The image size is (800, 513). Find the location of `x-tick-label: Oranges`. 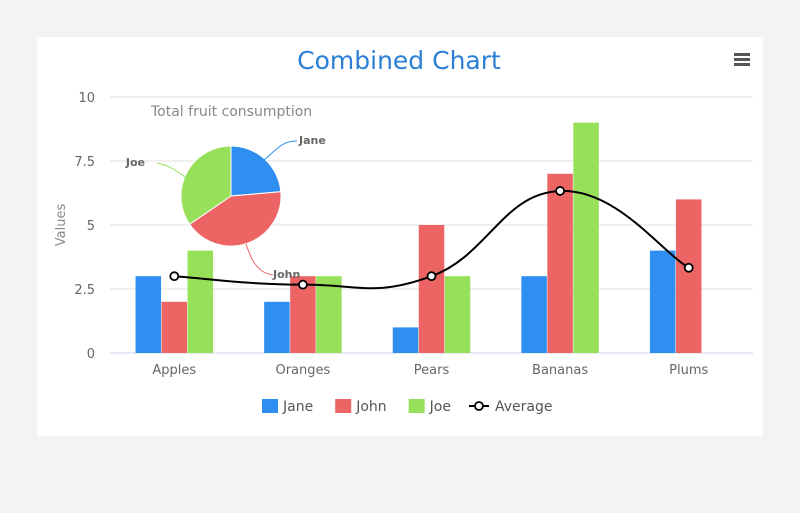

x-tick-label: Oranges is located at coordinates (302, 370).